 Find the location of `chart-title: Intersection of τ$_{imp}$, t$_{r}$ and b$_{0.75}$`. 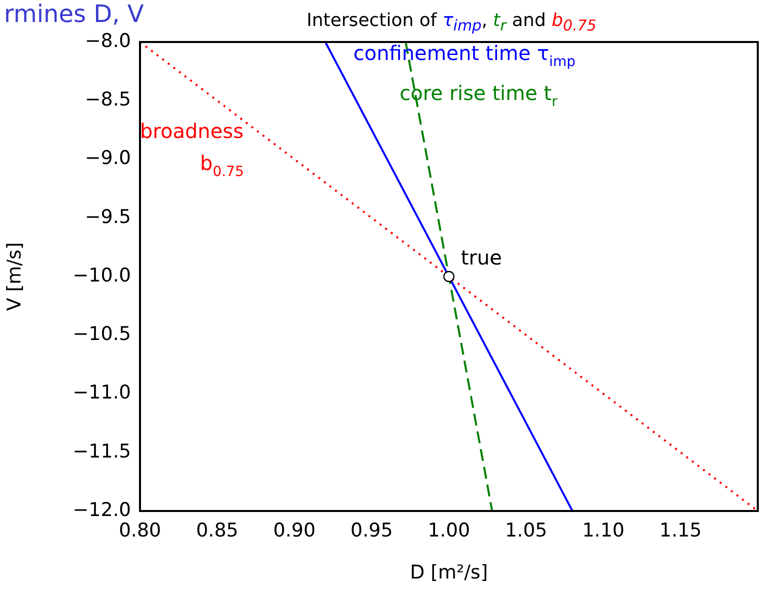

chart-title: Intersection of τ$_{imp}$, t$_{r}$ and b$_{0.75}$ is located at coordinates (451, 22).